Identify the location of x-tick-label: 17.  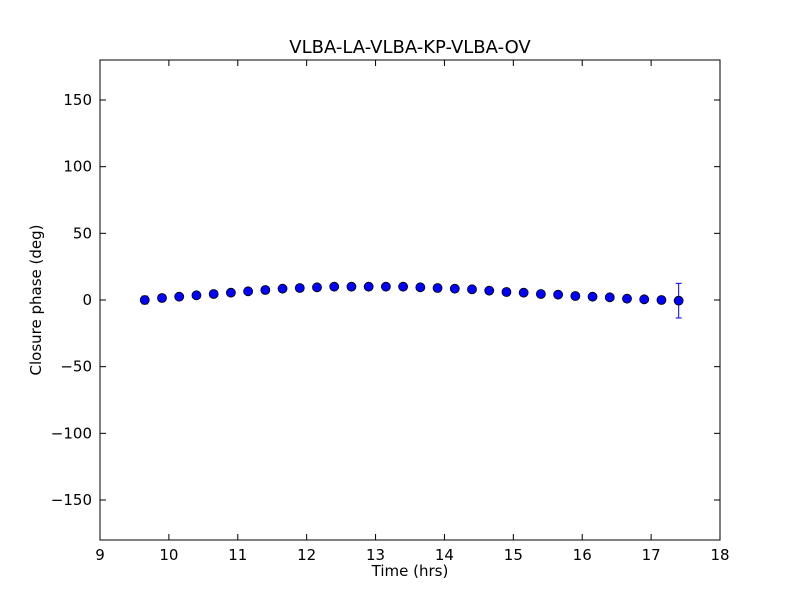
(651, 555).